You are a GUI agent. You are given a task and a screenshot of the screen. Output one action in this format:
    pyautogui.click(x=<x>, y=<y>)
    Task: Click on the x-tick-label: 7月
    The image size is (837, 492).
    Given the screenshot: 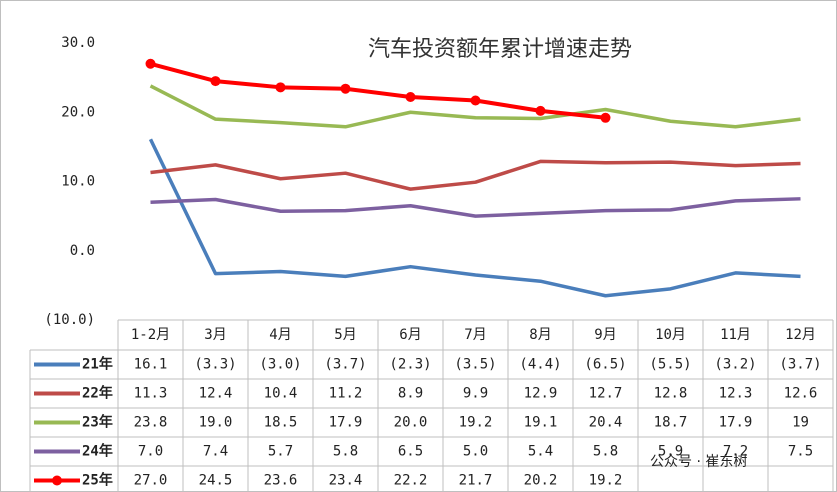 What is the action you would take?
    pyautogui.click(x=475, y=335)
    